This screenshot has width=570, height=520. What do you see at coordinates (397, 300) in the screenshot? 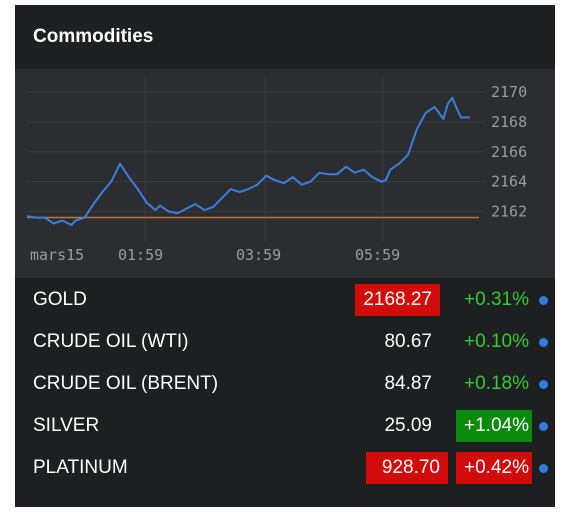
I see `commodity-price: 2168.27` at bounding box center [397, 300].